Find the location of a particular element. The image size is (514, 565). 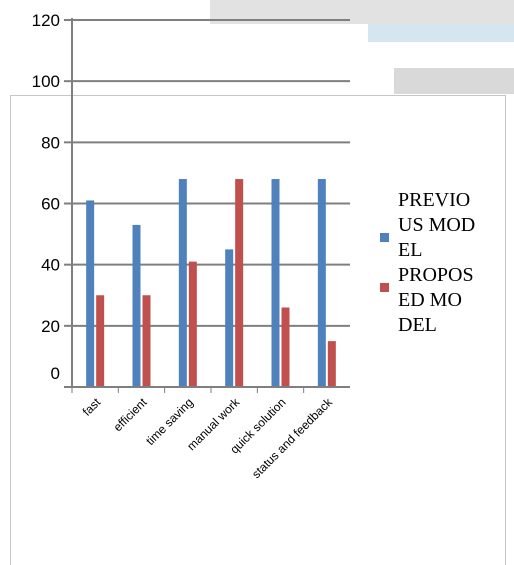

x-tick-label-fast: fast is located at coordinates (92, 407).